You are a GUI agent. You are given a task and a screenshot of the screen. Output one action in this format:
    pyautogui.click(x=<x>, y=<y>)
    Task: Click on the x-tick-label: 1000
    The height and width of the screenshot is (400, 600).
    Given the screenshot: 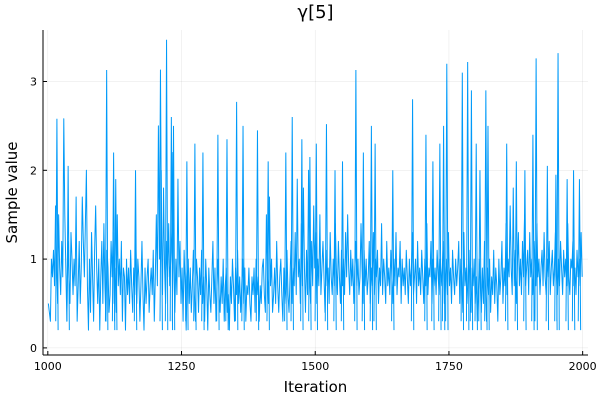 What is the action you would take?
    pyautogui.click(x=48, y=366)
    